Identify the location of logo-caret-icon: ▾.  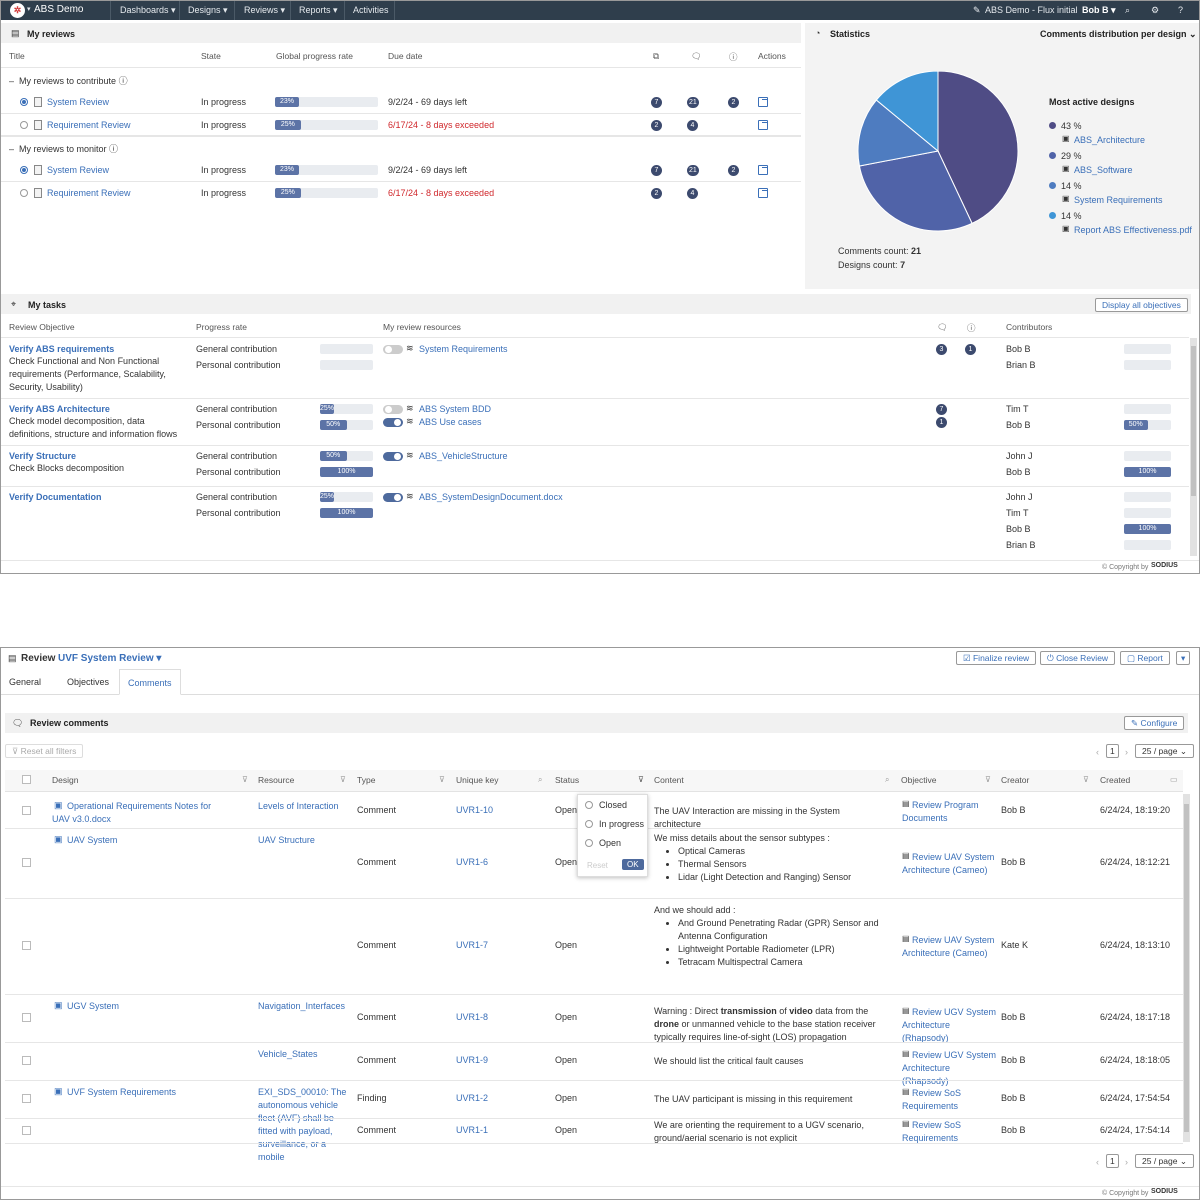
(29, 9).